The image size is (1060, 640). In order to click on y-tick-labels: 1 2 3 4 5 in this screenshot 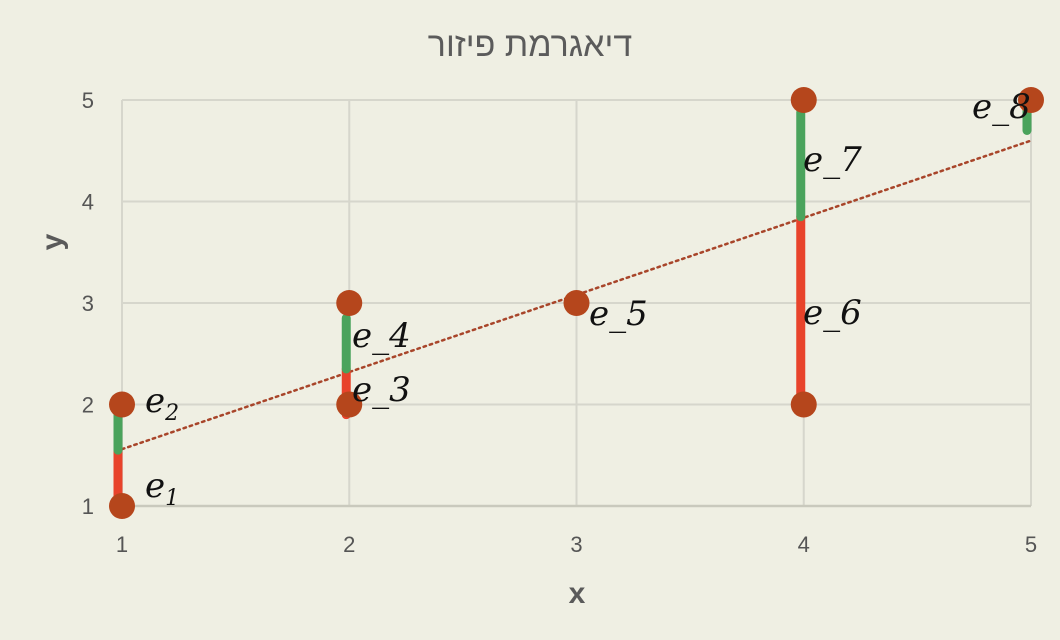, I will do `click(88, 303)`.